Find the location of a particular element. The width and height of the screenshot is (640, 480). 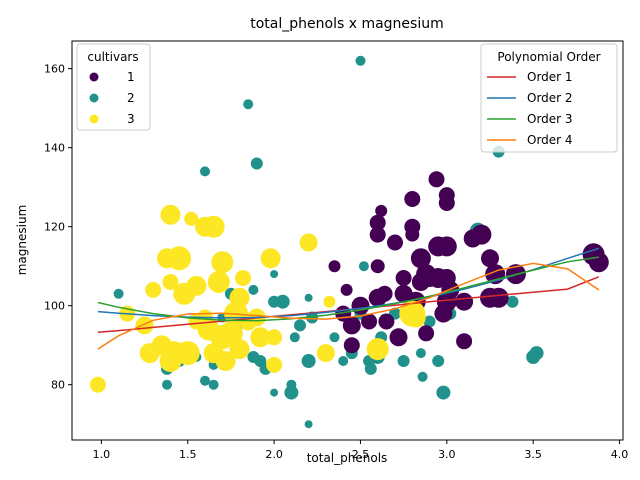

polynomial-order-legend-title: Polynomial Order is located at coordinates (548, 57).